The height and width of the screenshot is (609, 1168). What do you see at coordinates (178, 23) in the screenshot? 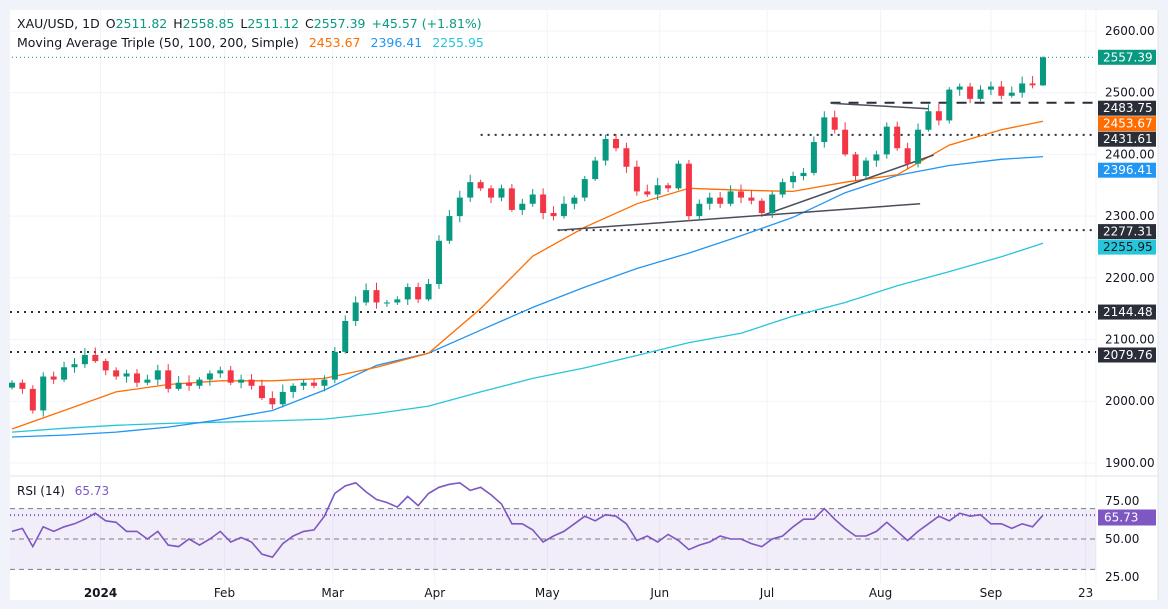
I see `high-label: H` at bounding box center [178, 23].